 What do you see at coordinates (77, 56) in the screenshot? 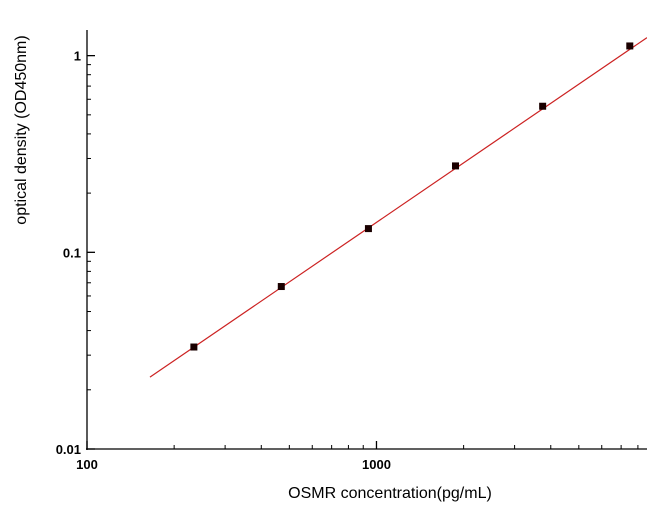
I see `y-tick-label: 1` at bounding box center [77, 56].